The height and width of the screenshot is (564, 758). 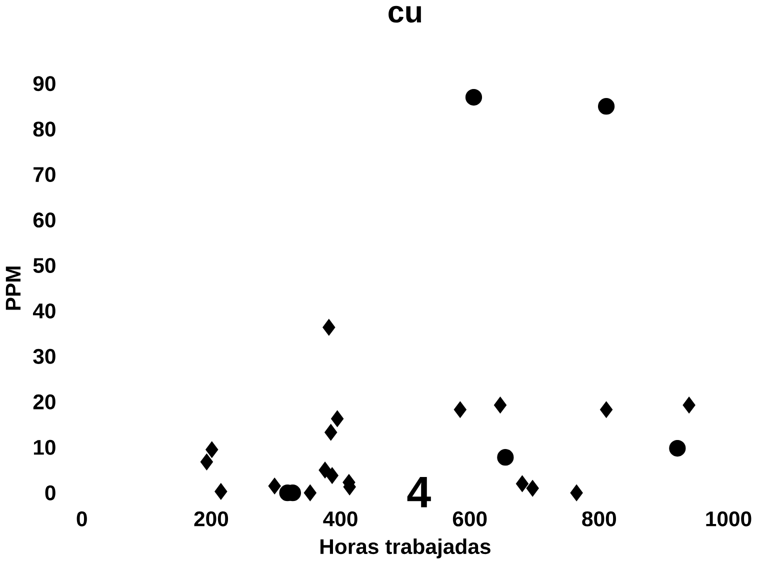 What do you see at coordinates (469, 518) in the screenshot?
I see `x-tick-label: 600` at bounding box center [469, 518].